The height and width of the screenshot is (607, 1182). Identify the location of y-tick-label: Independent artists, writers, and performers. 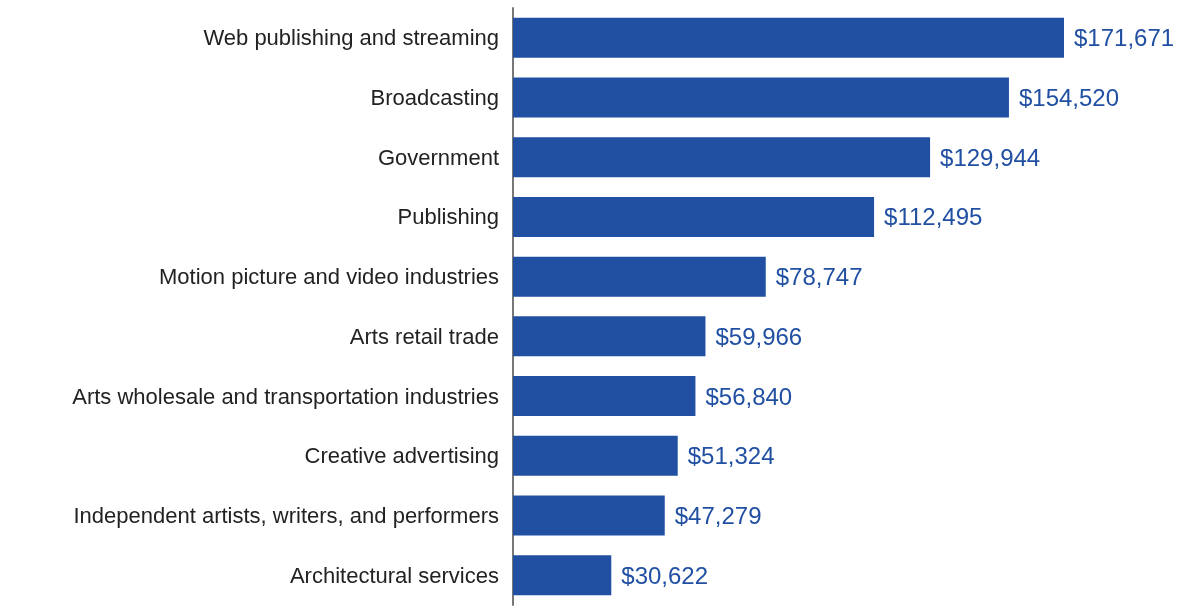
(286, 515).